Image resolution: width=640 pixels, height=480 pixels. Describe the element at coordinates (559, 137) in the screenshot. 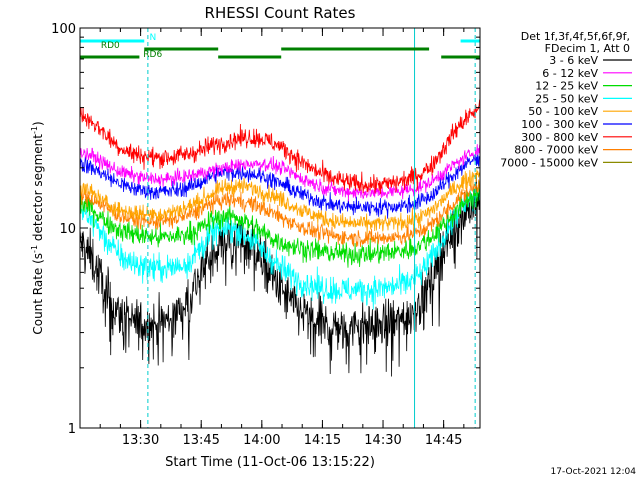

I see `legend-label-6: 300 - 800 keV` at that location.